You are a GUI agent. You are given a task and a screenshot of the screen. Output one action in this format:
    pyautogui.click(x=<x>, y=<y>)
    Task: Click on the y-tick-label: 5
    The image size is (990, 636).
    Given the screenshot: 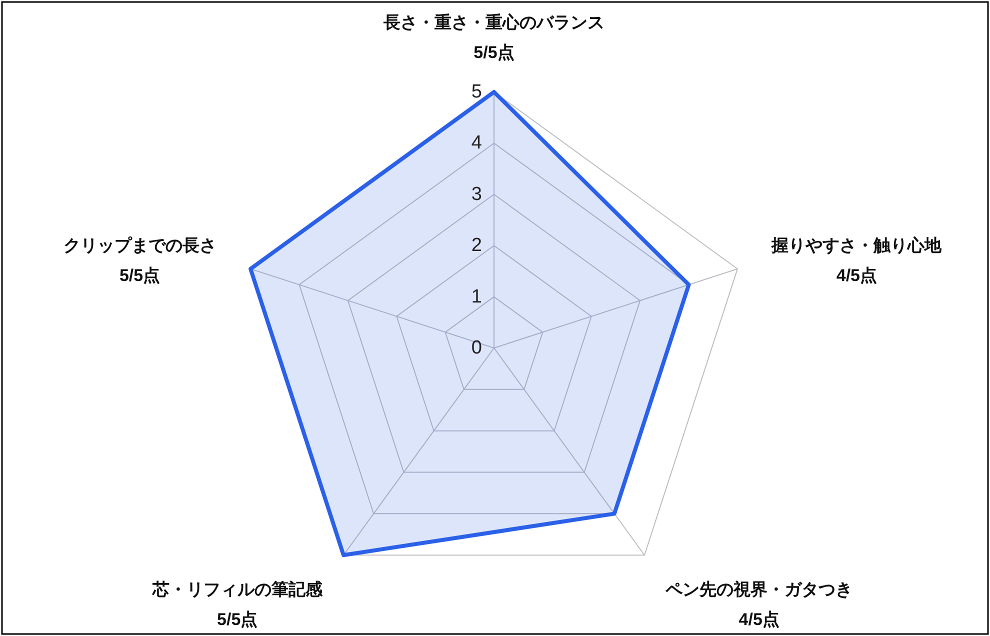 What is the action you would take?
    pyautogui.click(x=476, y=92)
    